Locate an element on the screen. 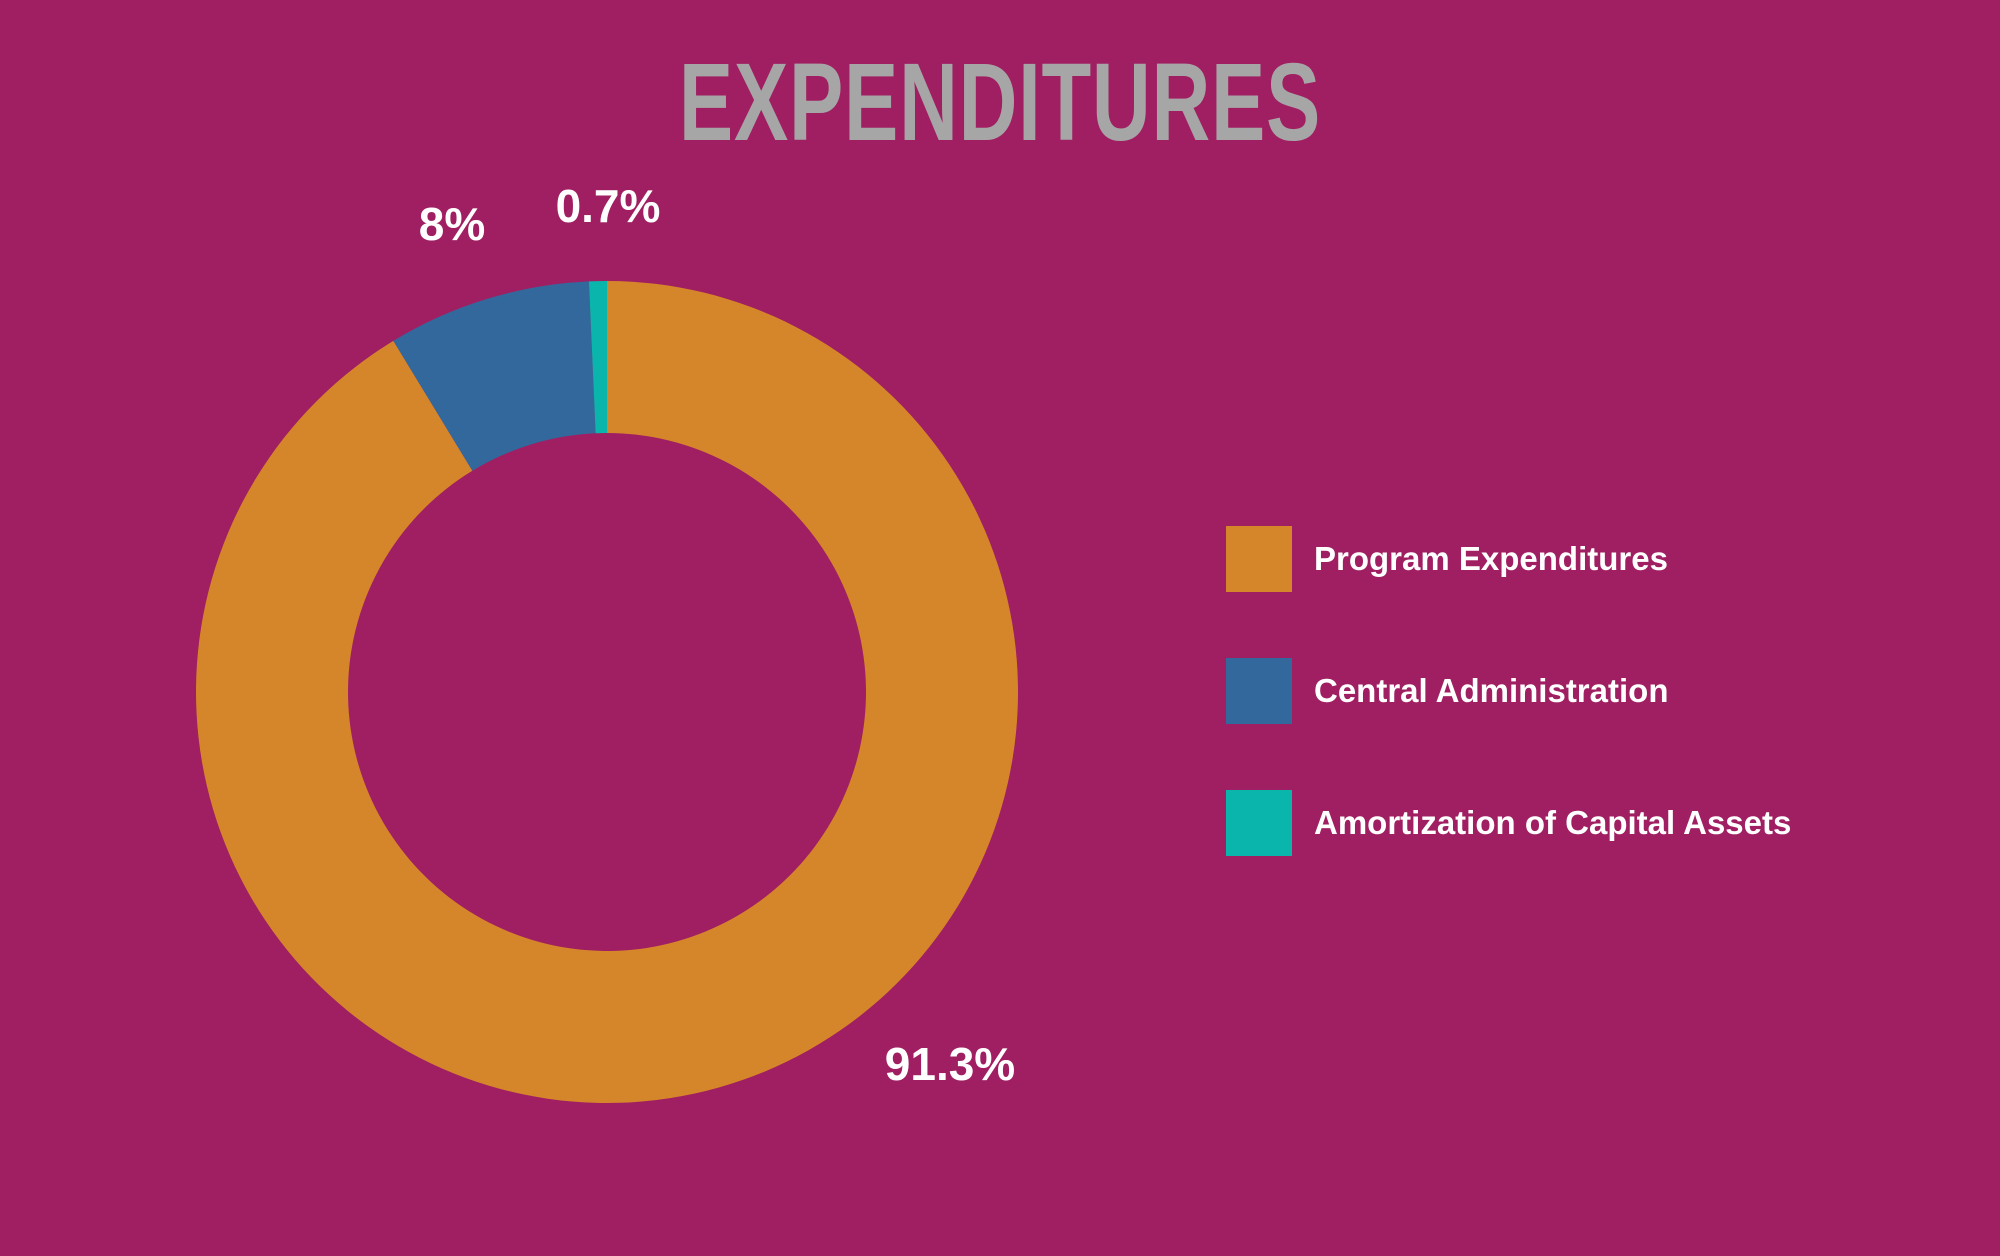 This screenshot has width=2000, height=1256. legend-label: Central Administration is located at coordinates (1491, 690).